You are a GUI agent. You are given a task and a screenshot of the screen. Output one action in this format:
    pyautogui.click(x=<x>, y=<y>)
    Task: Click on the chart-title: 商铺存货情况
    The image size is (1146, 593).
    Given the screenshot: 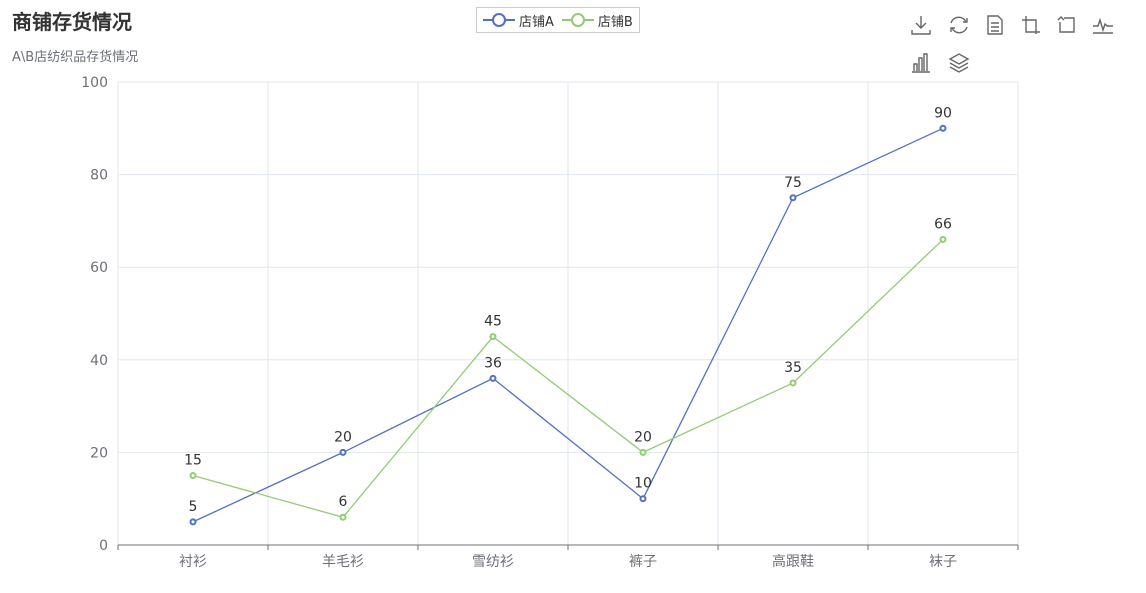 What is the action you would take?
    pyautogui.click(x=72, y=22)
    